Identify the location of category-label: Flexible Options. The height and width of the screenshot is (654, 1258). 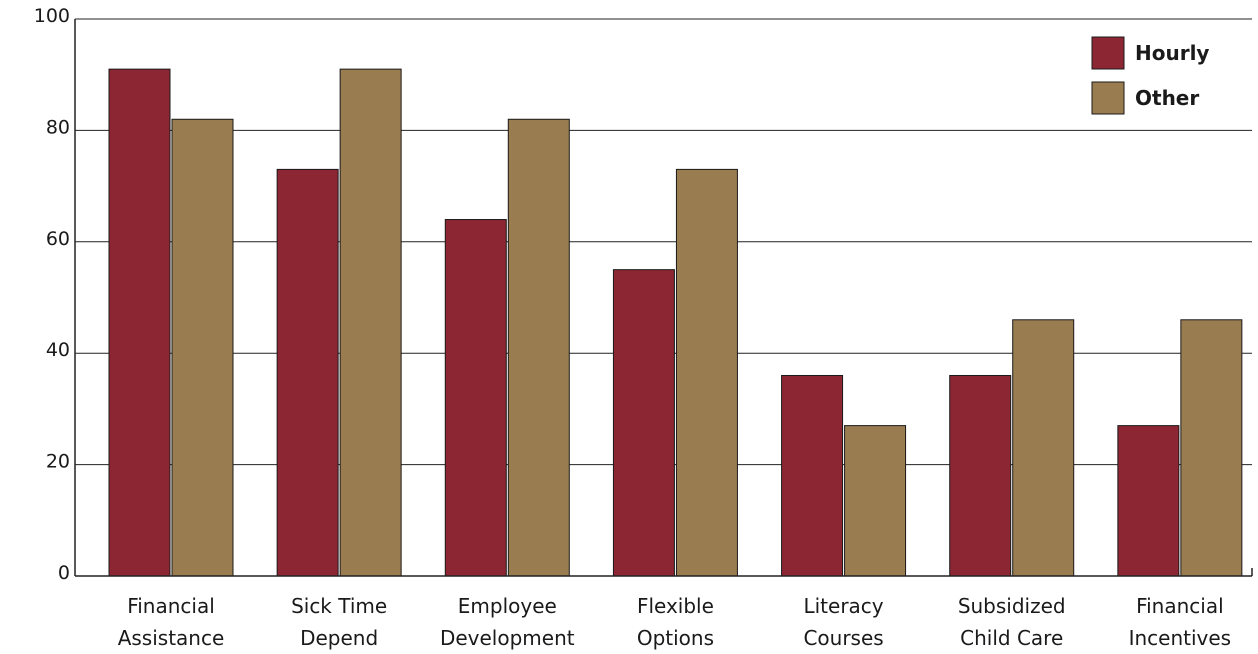
(675, 622).